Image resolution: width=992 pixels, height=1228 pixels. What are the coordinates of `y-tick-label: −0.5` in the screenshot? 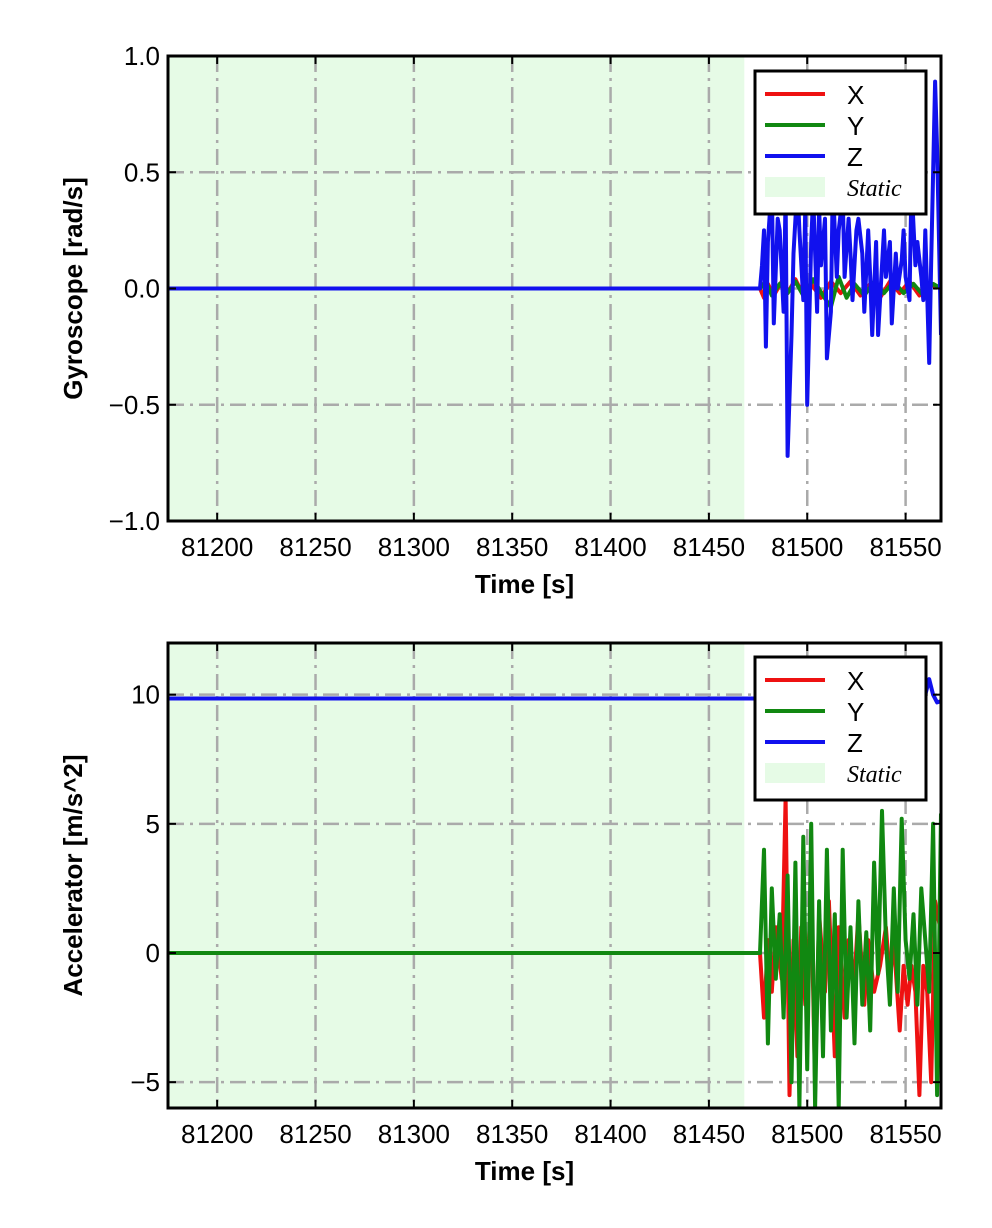 It's located at (134, 405).